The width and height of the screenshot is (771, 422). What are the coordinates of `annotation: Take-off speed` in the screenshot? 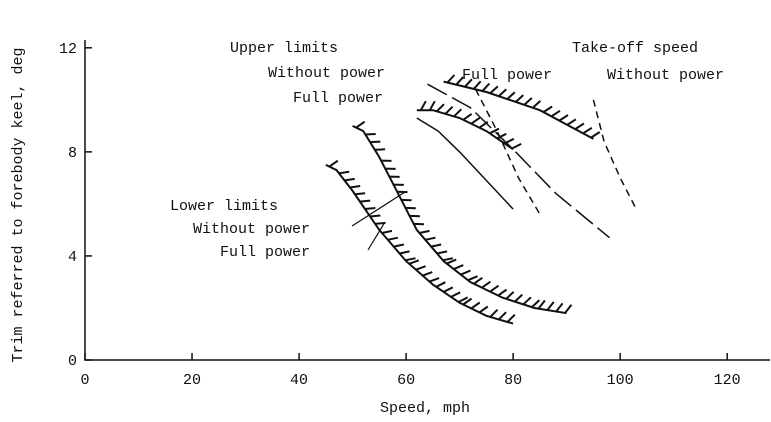 It's located at (635, 48).